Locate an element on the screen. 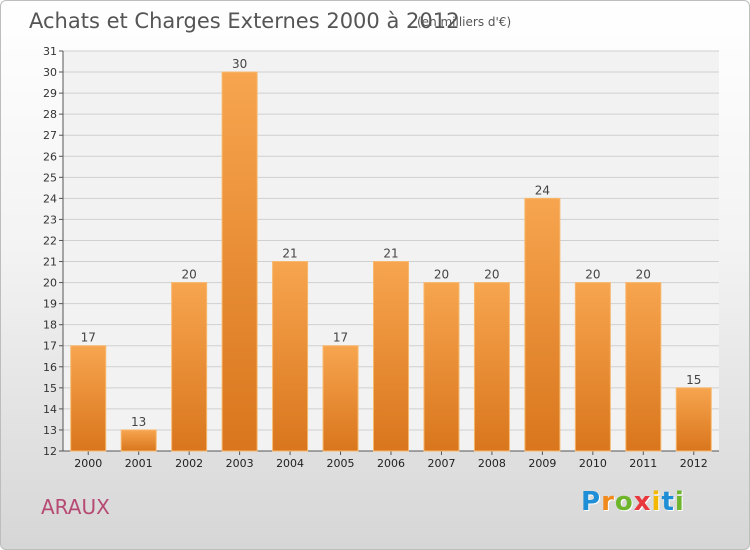  chart-subtitle: (en milliers d'€) is located at coordinates (464, 22).